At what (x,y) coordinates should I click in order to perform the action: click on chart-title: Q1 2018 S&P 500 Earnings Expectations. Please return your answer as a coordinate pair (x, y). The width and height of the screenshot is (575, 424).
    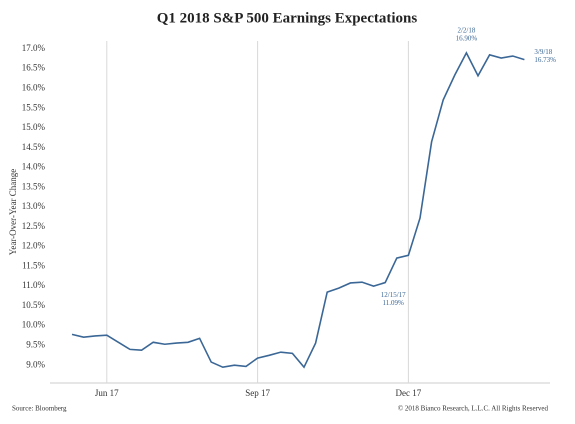
    Looking at the image, I should click on (287, 18).